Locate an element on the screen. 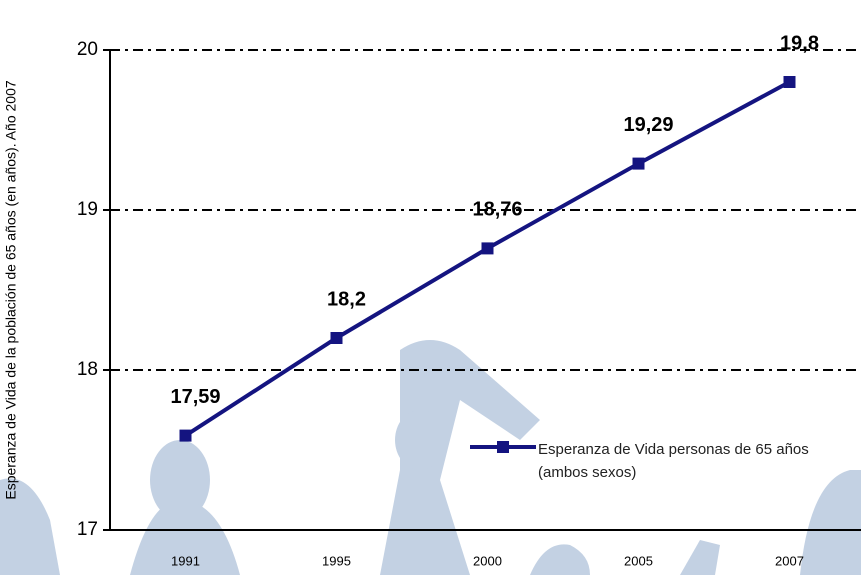 Image resolution: width=861 pixels, height=575 pixels. data-label: 19,29 is located at coordinates (648, 125).